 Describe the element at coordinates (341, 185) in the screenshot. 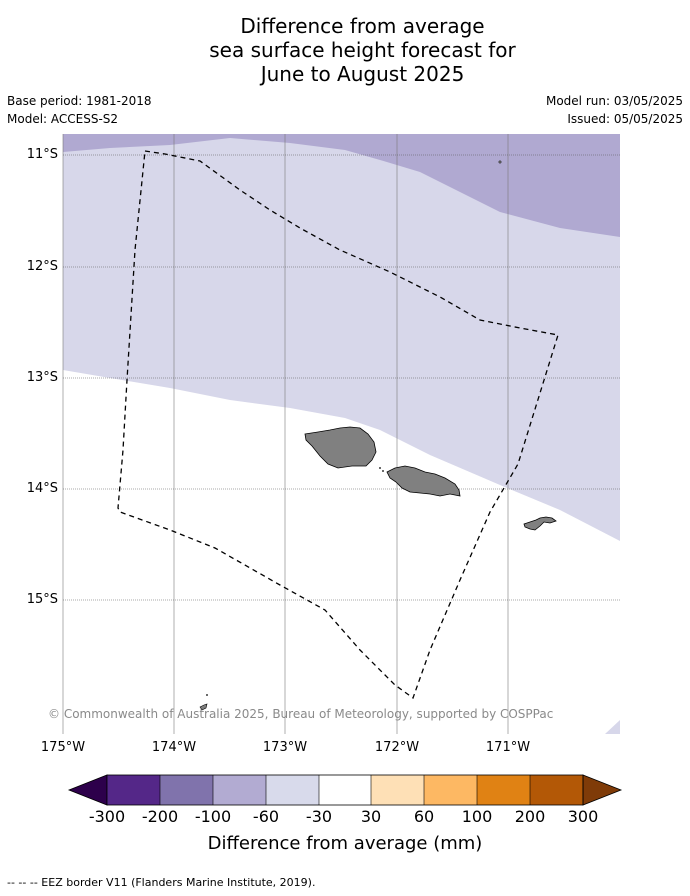

I see `anomaly-band-medium` at that location.